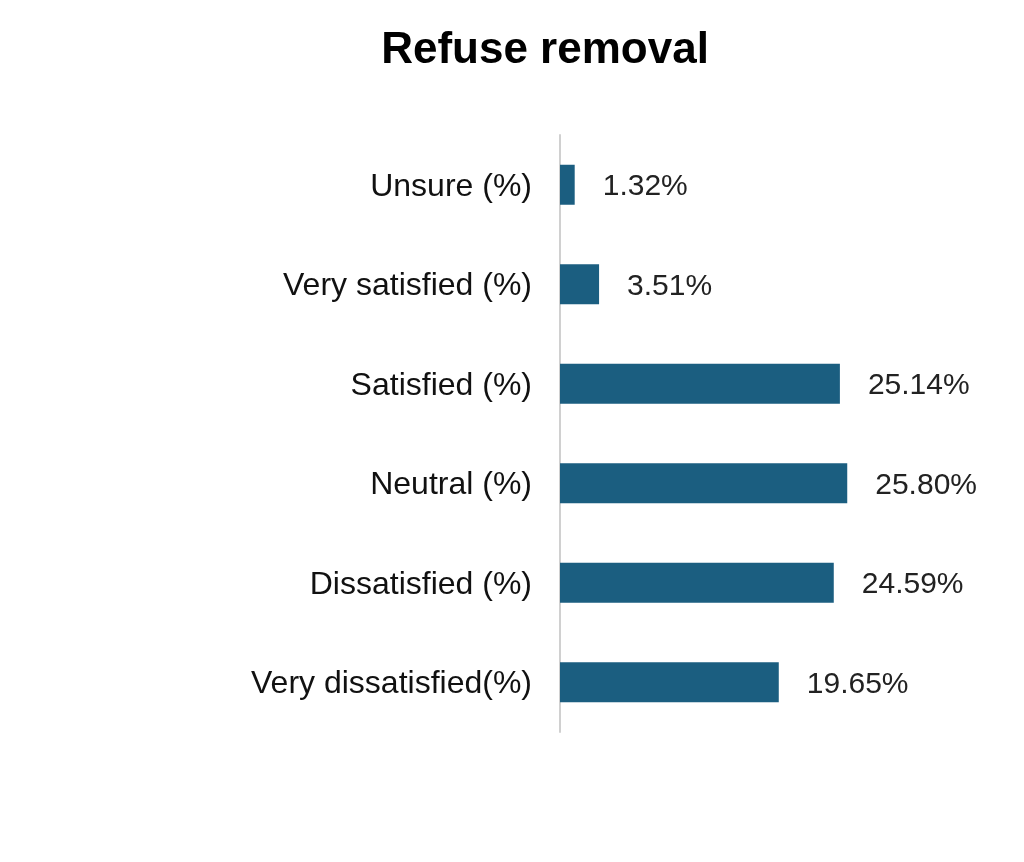 Image resolution: width=1024 pixels, height=862 pixels. Describe the element at coordinates (926, 483) in the screenshot. I see `data-label: 25.80%` at that location.